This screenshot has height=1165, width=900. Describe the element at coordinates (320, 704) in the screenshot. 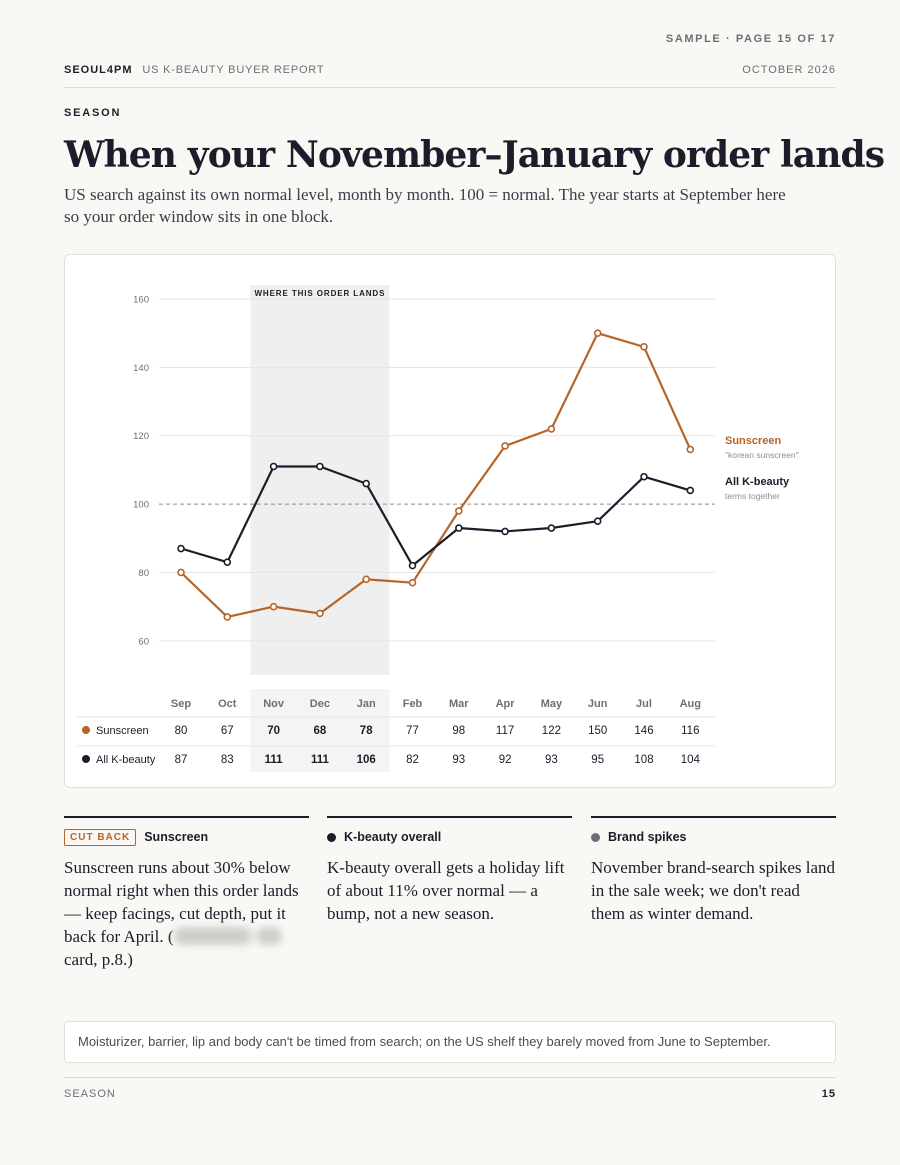

I see `x-tick-label: Dec` at that location.